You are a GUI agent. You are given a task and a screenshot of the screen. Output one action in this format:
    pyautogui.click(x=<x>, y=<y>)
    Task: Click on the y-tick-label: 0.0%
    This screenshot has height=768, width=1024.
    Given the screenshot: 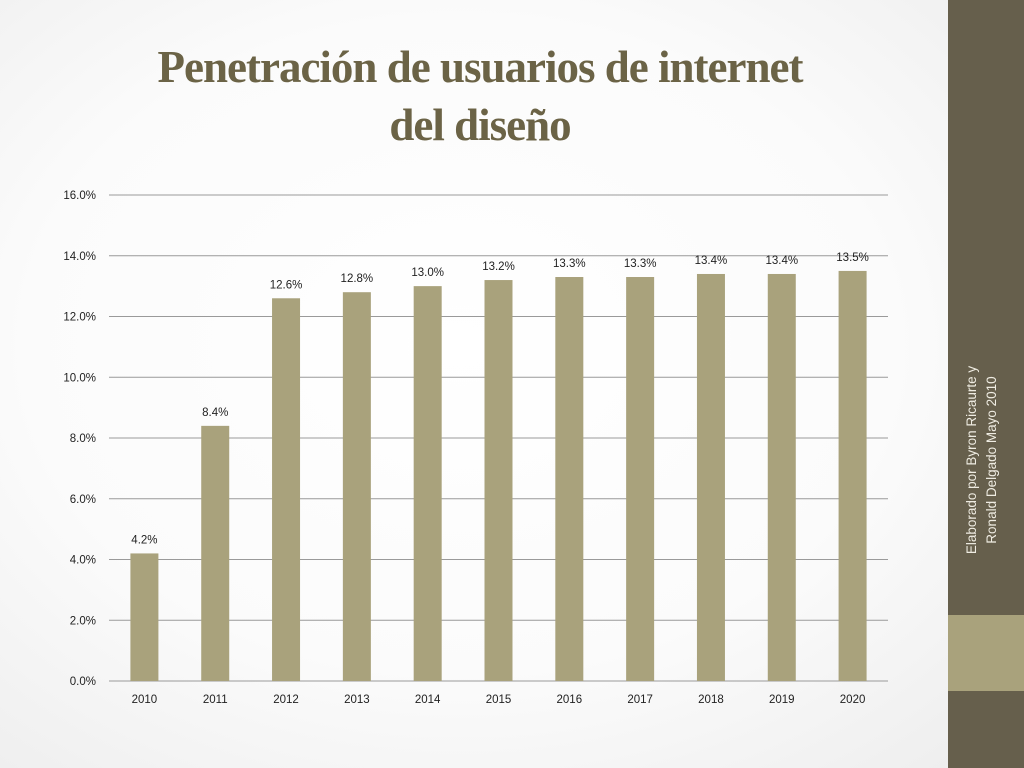 What is the action you would take?
    pyautogui.click(x=83, y=682)
    